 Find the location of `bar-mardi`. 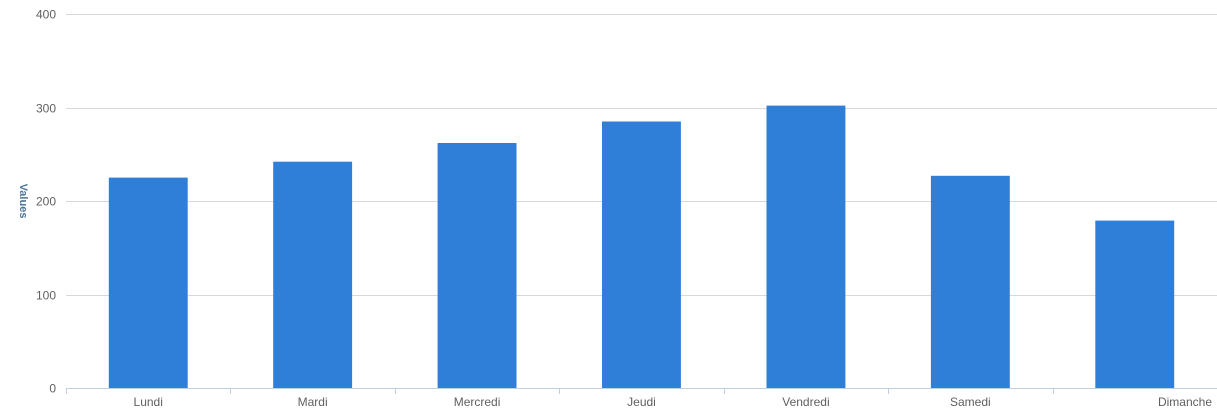

bar-mardi is located at coordinates (313, 274).